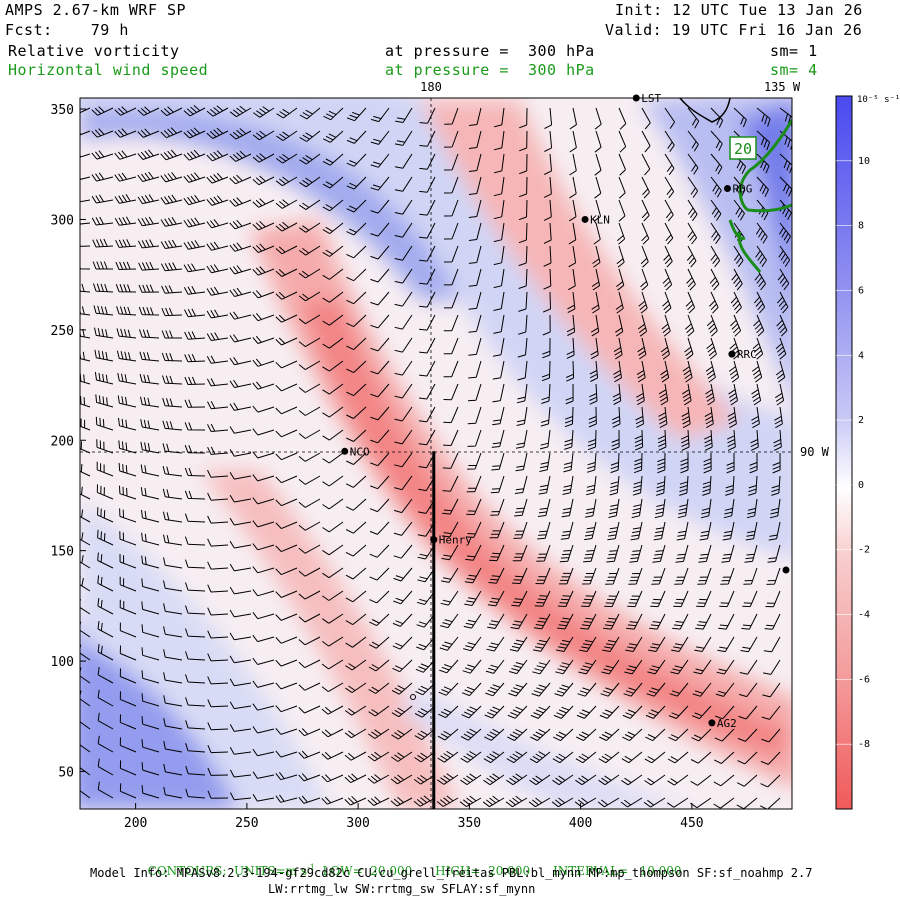  What do you see at coordinates (434, 540) in the screenshot?
I see `station-marker-henry` at bounding box center [434, 540].